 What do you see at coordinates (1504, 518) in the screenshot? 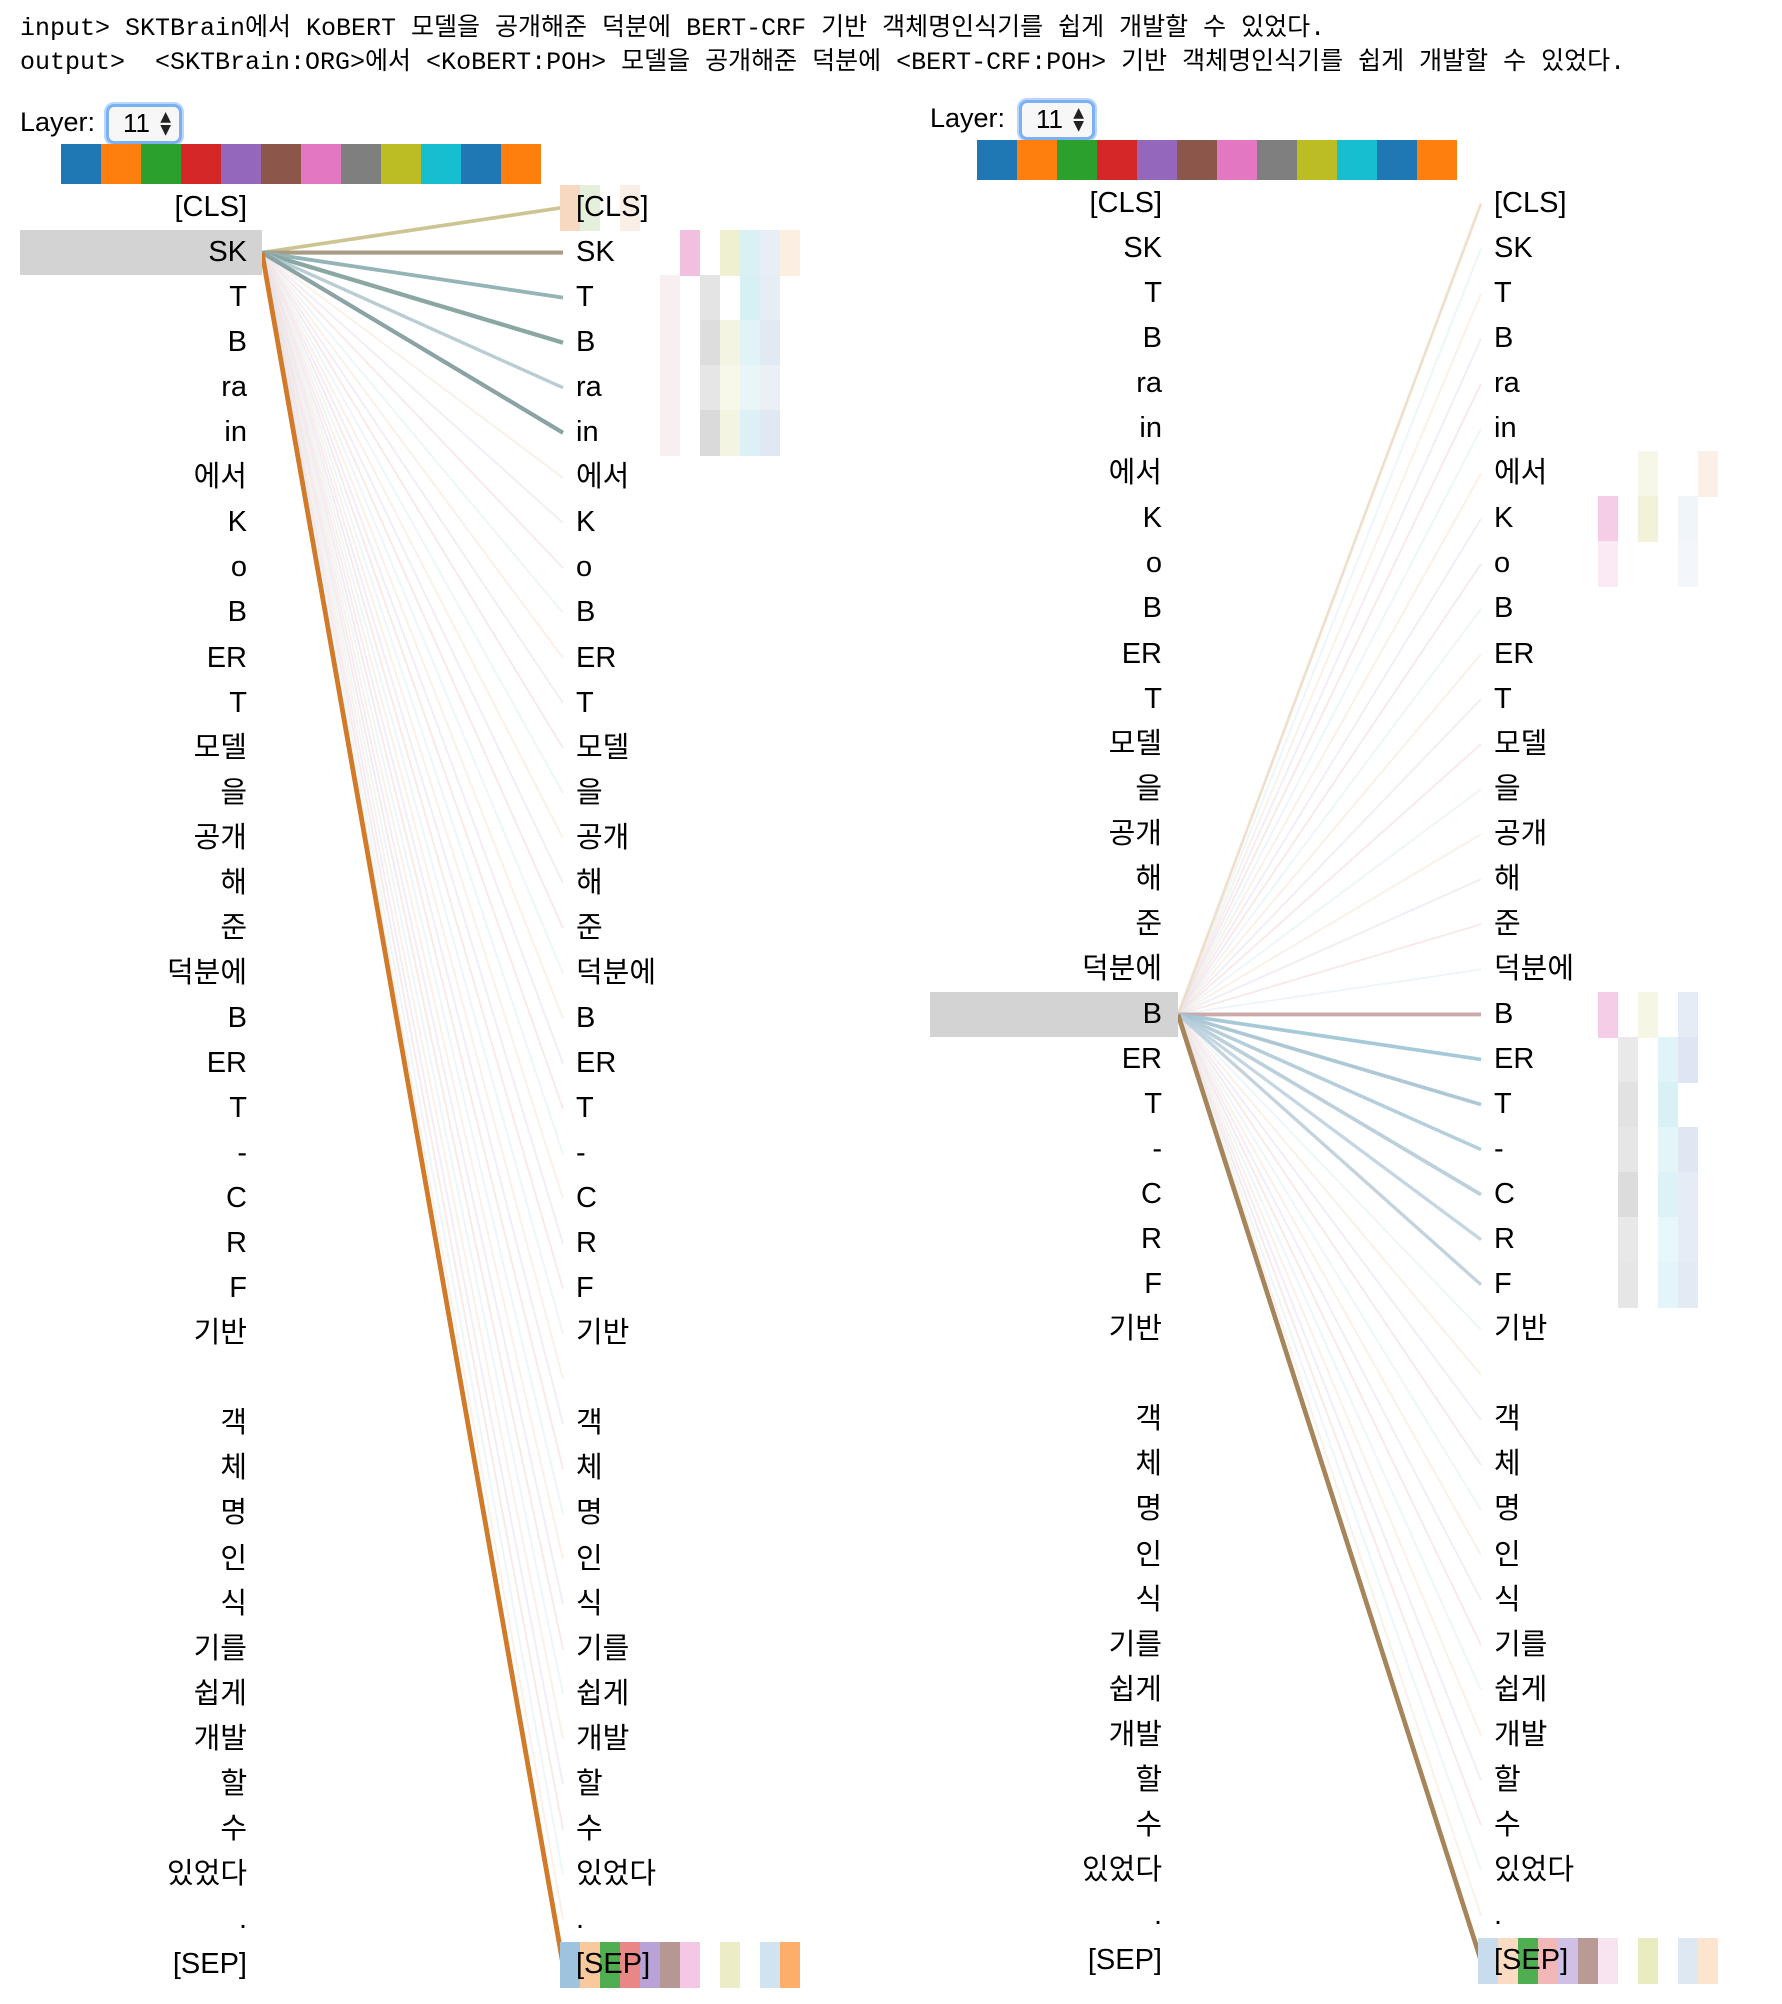
I see `target-token: K` at bounding box center [1504, 518].